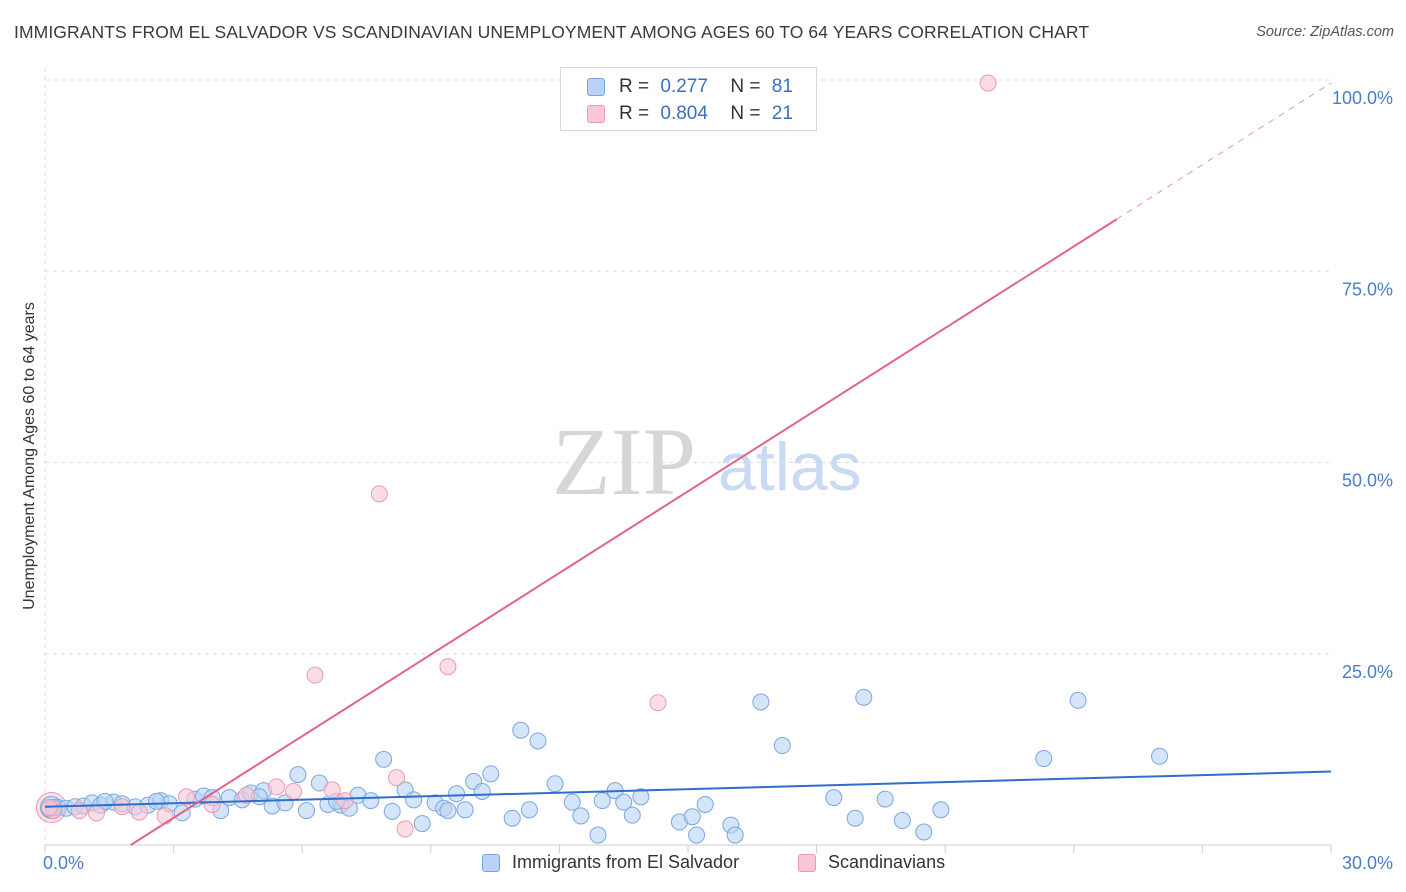 This screenshot has width=1406, height=892. Describe the element at coordinates (887, 862) in the screenshot. I see `legend-label-scandinavians: Scandinavians` at that location.